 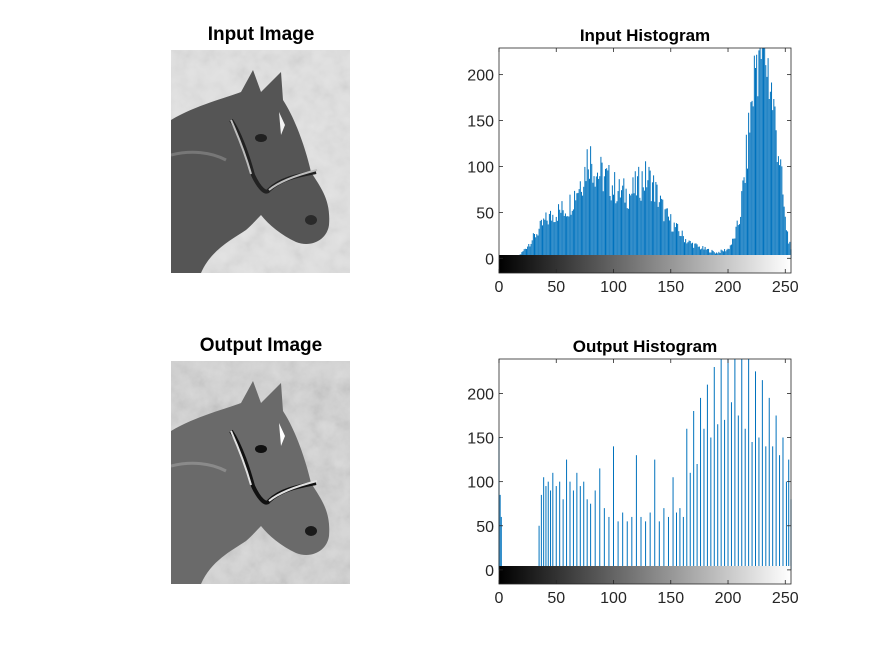 What do you see at coordinates (645, 464) in the screenshot?
I see `output-histogram-bars` at bounding box center [645, 464].